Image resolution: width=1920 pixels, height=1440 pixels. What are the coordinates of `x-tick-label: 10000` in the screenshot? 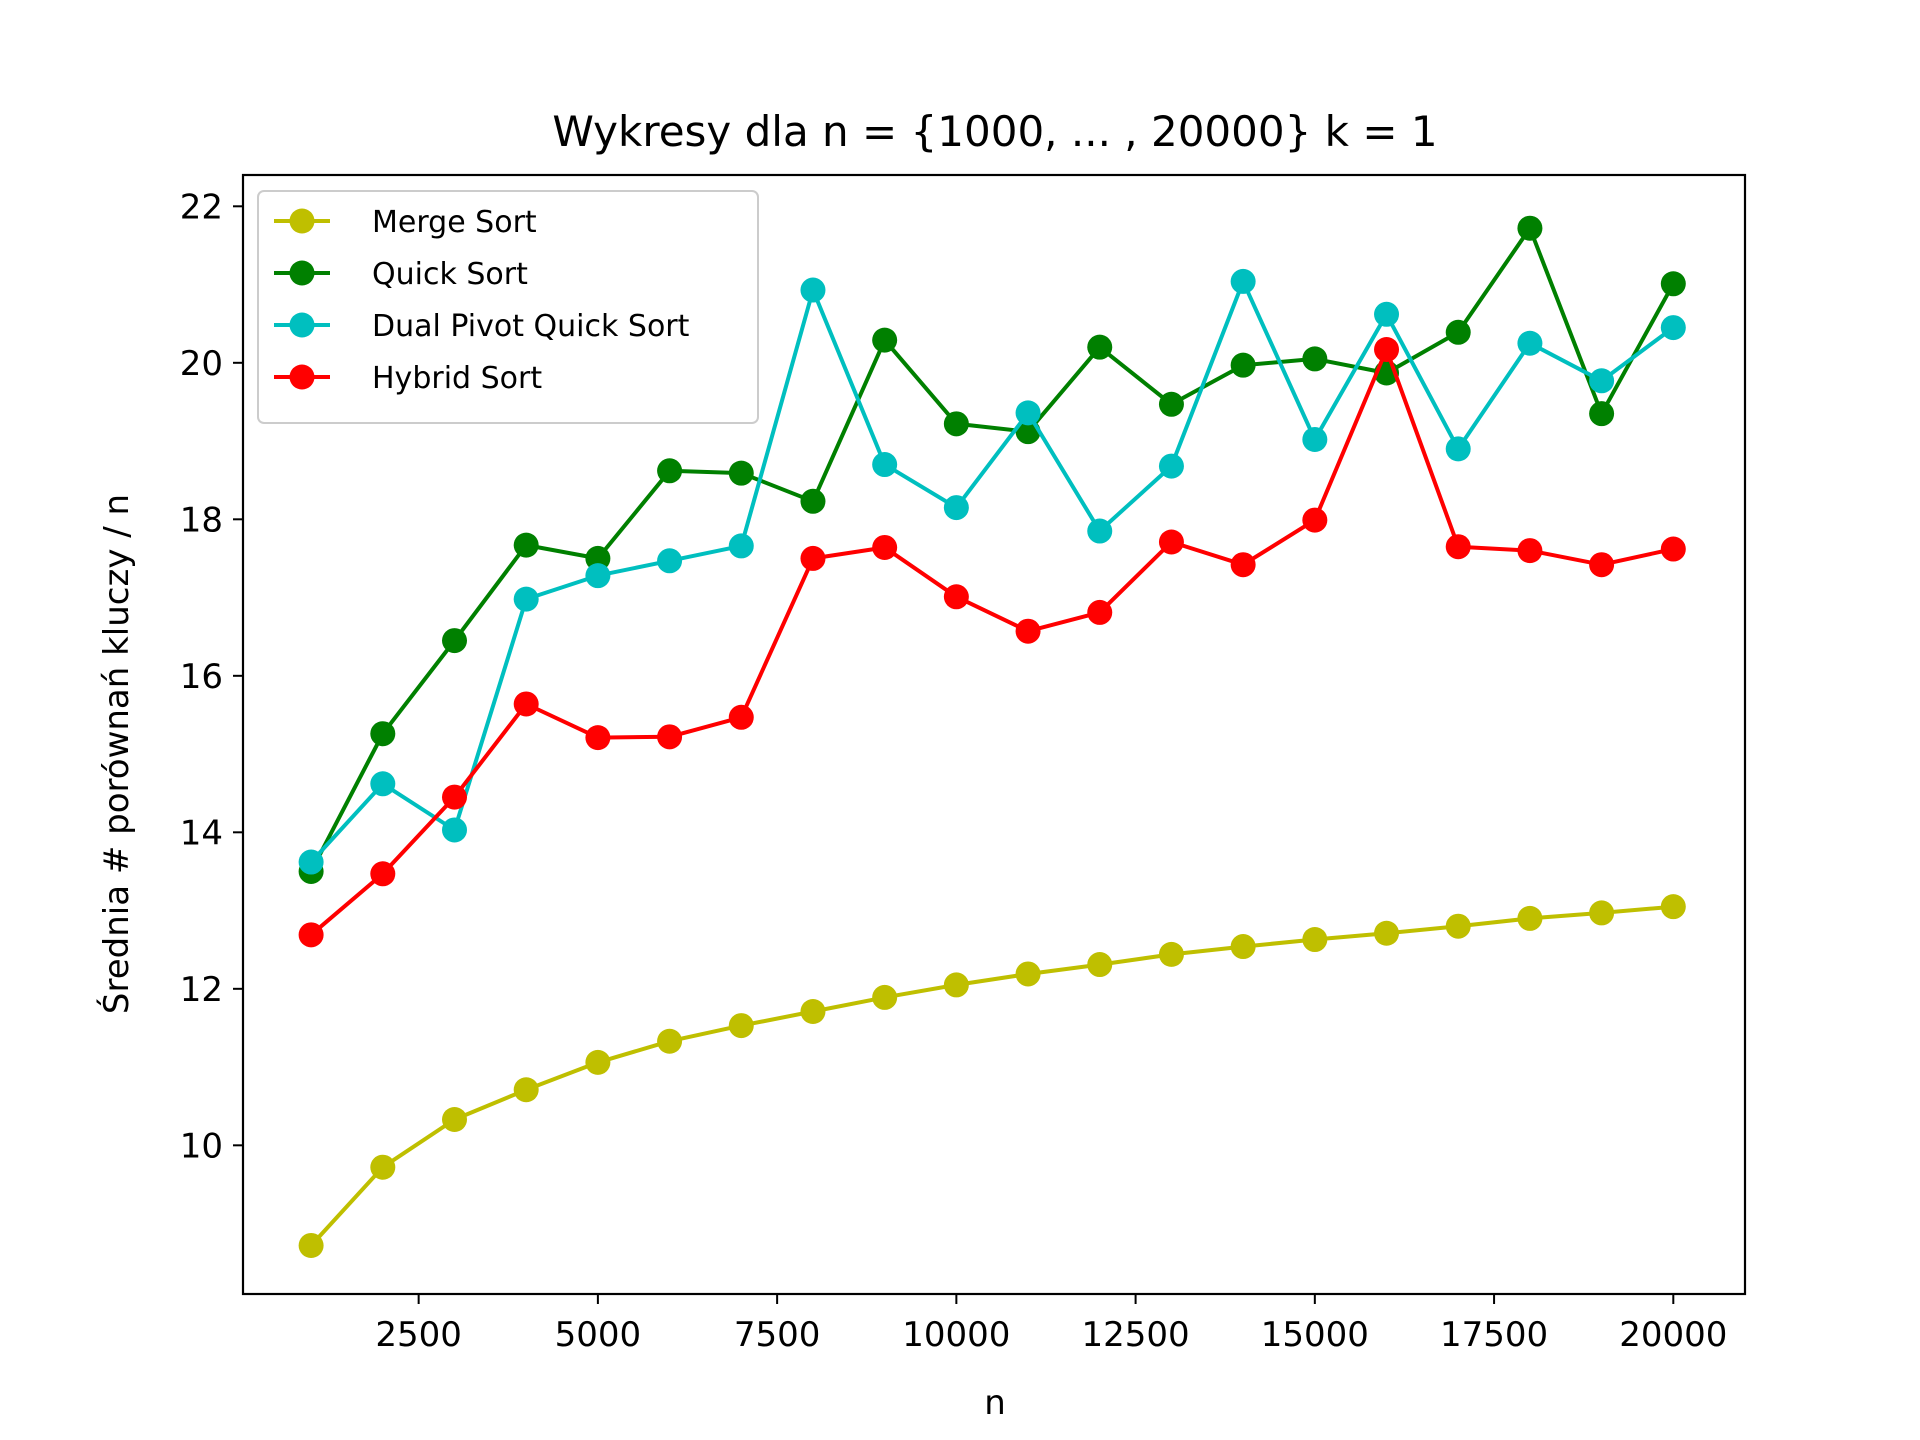 It's located at (956, 1335).